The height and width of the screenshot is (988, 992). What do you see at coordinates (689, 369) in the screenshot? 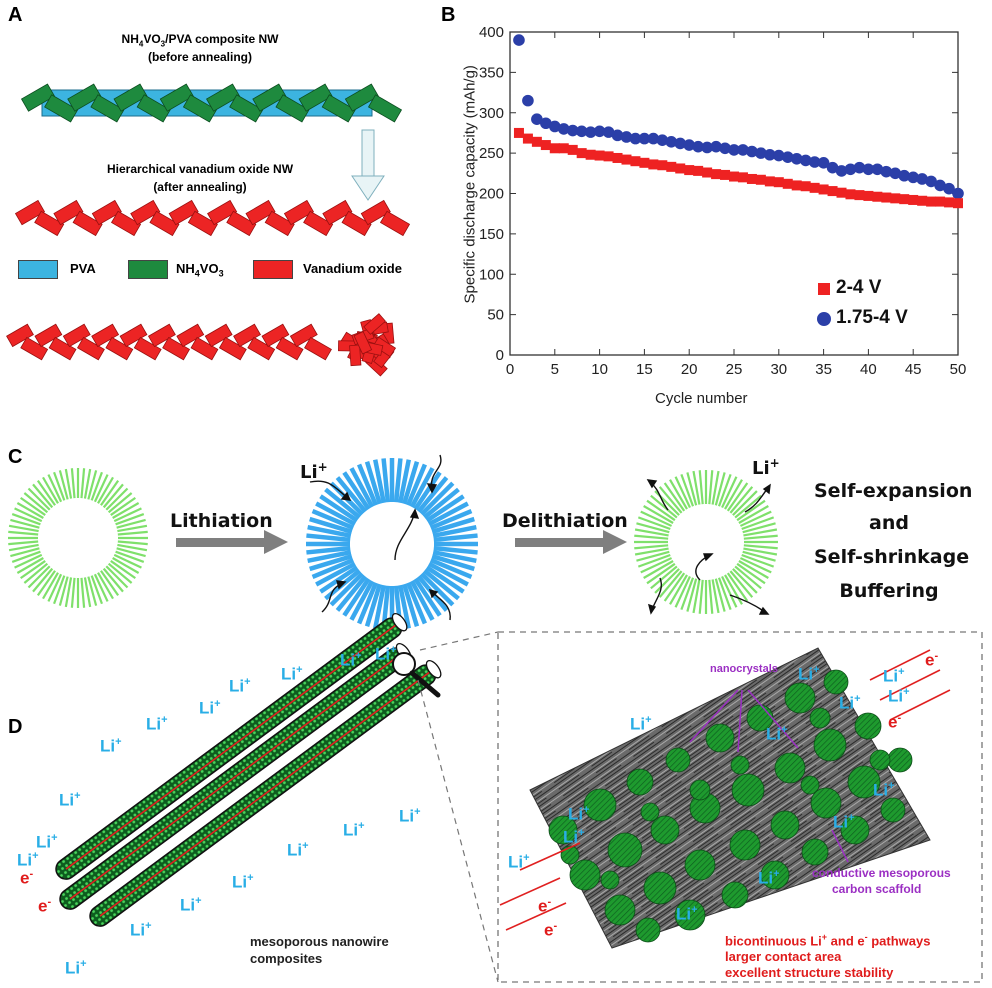
I see `x-tick-label: 20` at bounding box center [689, 369].